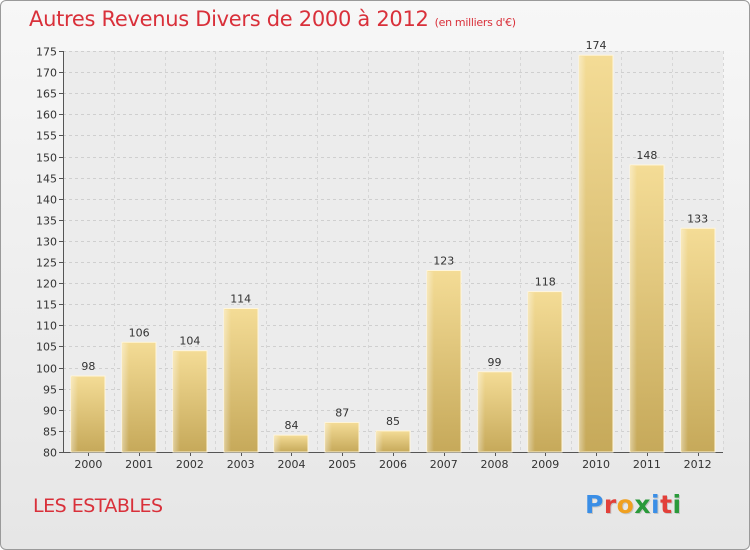  I want to click on y-tick-label: 100, so click(46, 369).